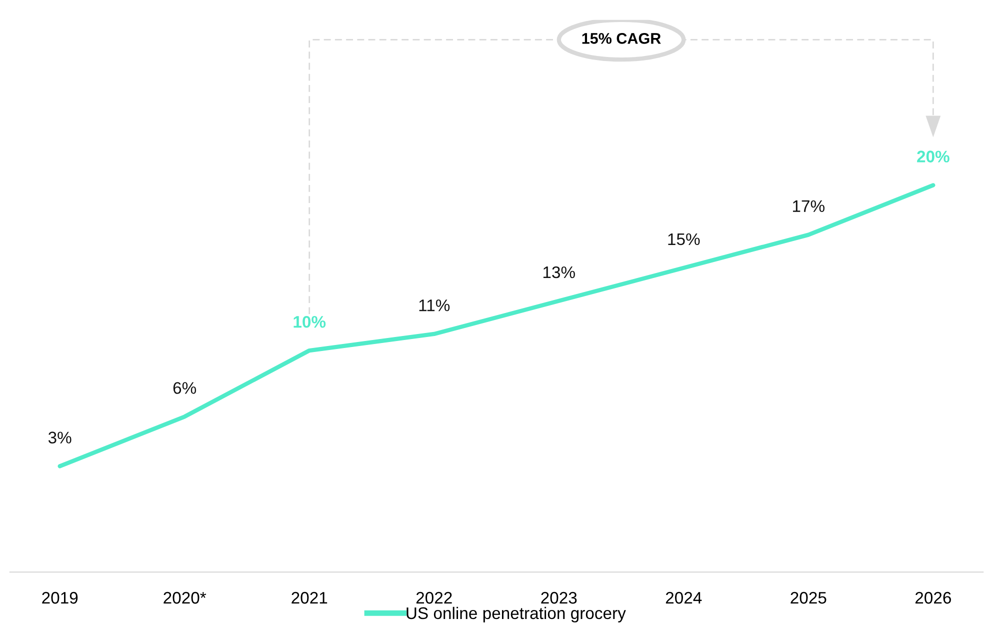 The image size is (993, 642). What do you see at coordinates (60, 438) in the screenshot?
I see `data-label: 3%` at bounding box center [60, 438].